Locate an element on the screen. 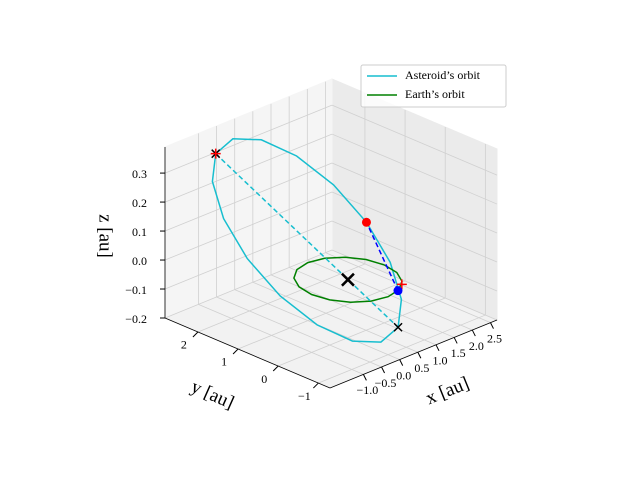  x-tick-label: 0.5 is located at coordinates (421, 368).